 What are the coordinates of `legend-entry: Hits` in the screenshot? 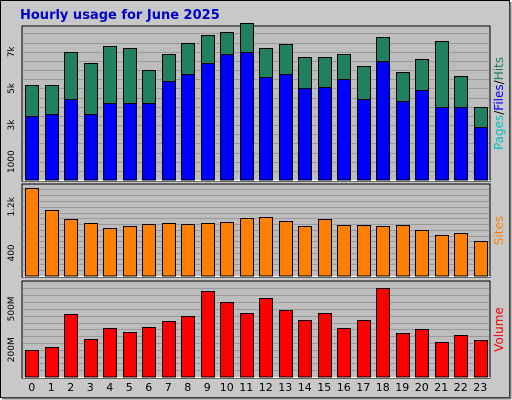 It's located at (499, 68).